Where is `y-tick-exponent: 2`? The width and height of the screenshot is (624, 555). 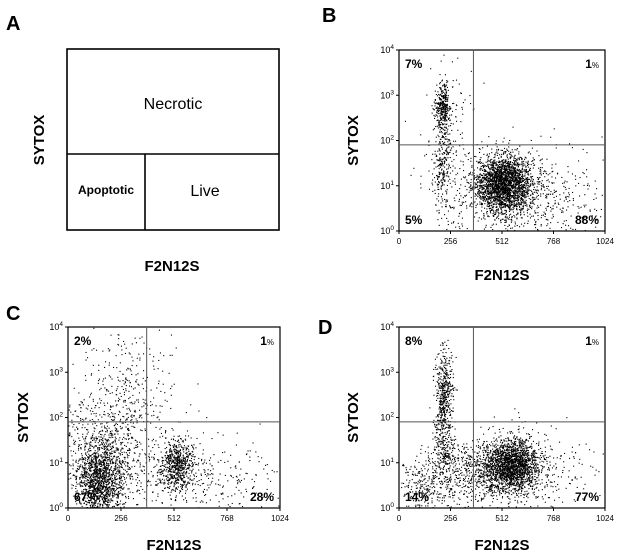 y-tick-exponent: 2 is located at coordinates (392, 138).